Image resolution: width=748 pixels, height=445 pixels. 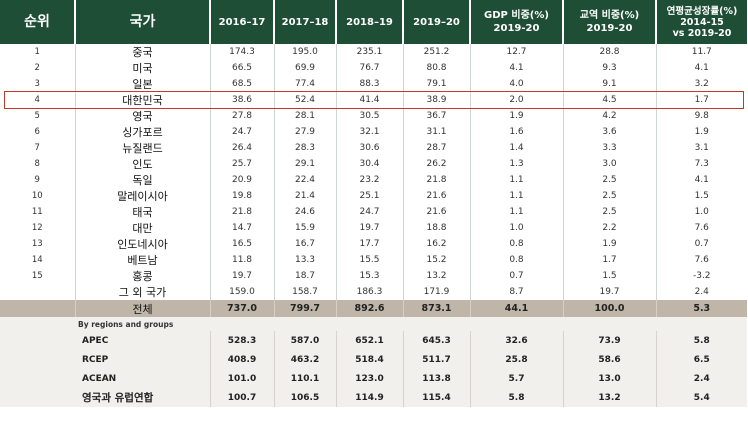 What do you see at coordinates (38, 180) in the screenshot?
I see `rank-cell: 9` at bounding box center [38, 180].